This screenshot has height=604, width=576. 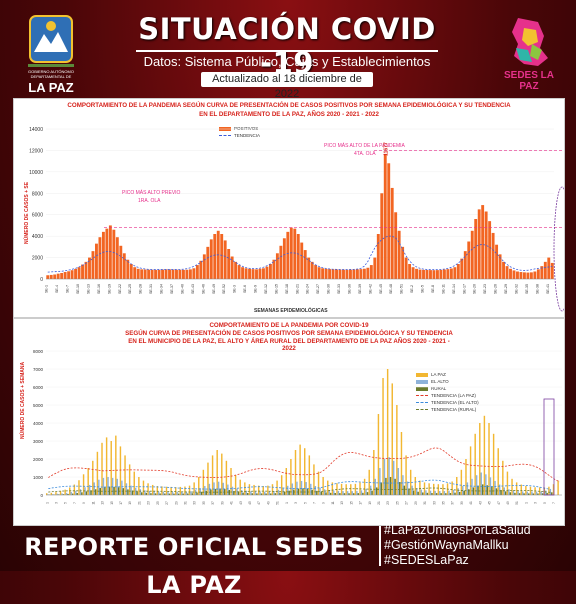 What do you see at coordinates (425, 503) in the screenshot?
I see `chart2-xtick: 31` at bounding box center [425, 503].